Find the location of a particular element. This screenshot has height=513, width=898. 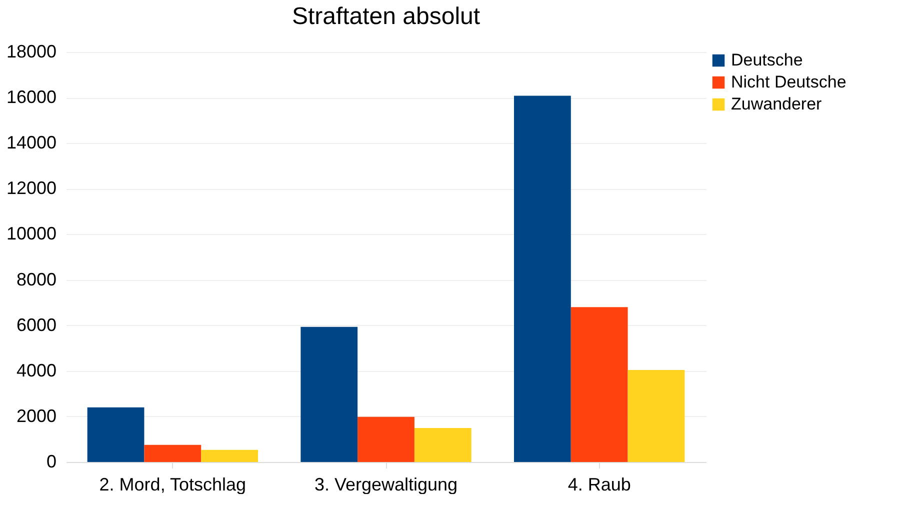

y-tick-label: 18000 is located at coordinates (31, 52).